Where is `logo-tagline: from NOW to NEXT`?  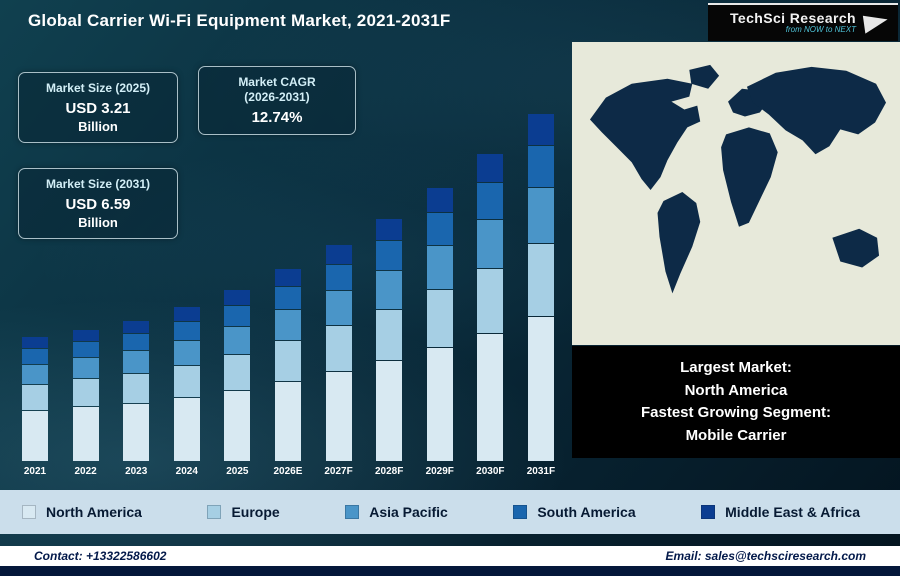 logo-tagline: from NOW to NEXT is located at coordinates (820, 30).